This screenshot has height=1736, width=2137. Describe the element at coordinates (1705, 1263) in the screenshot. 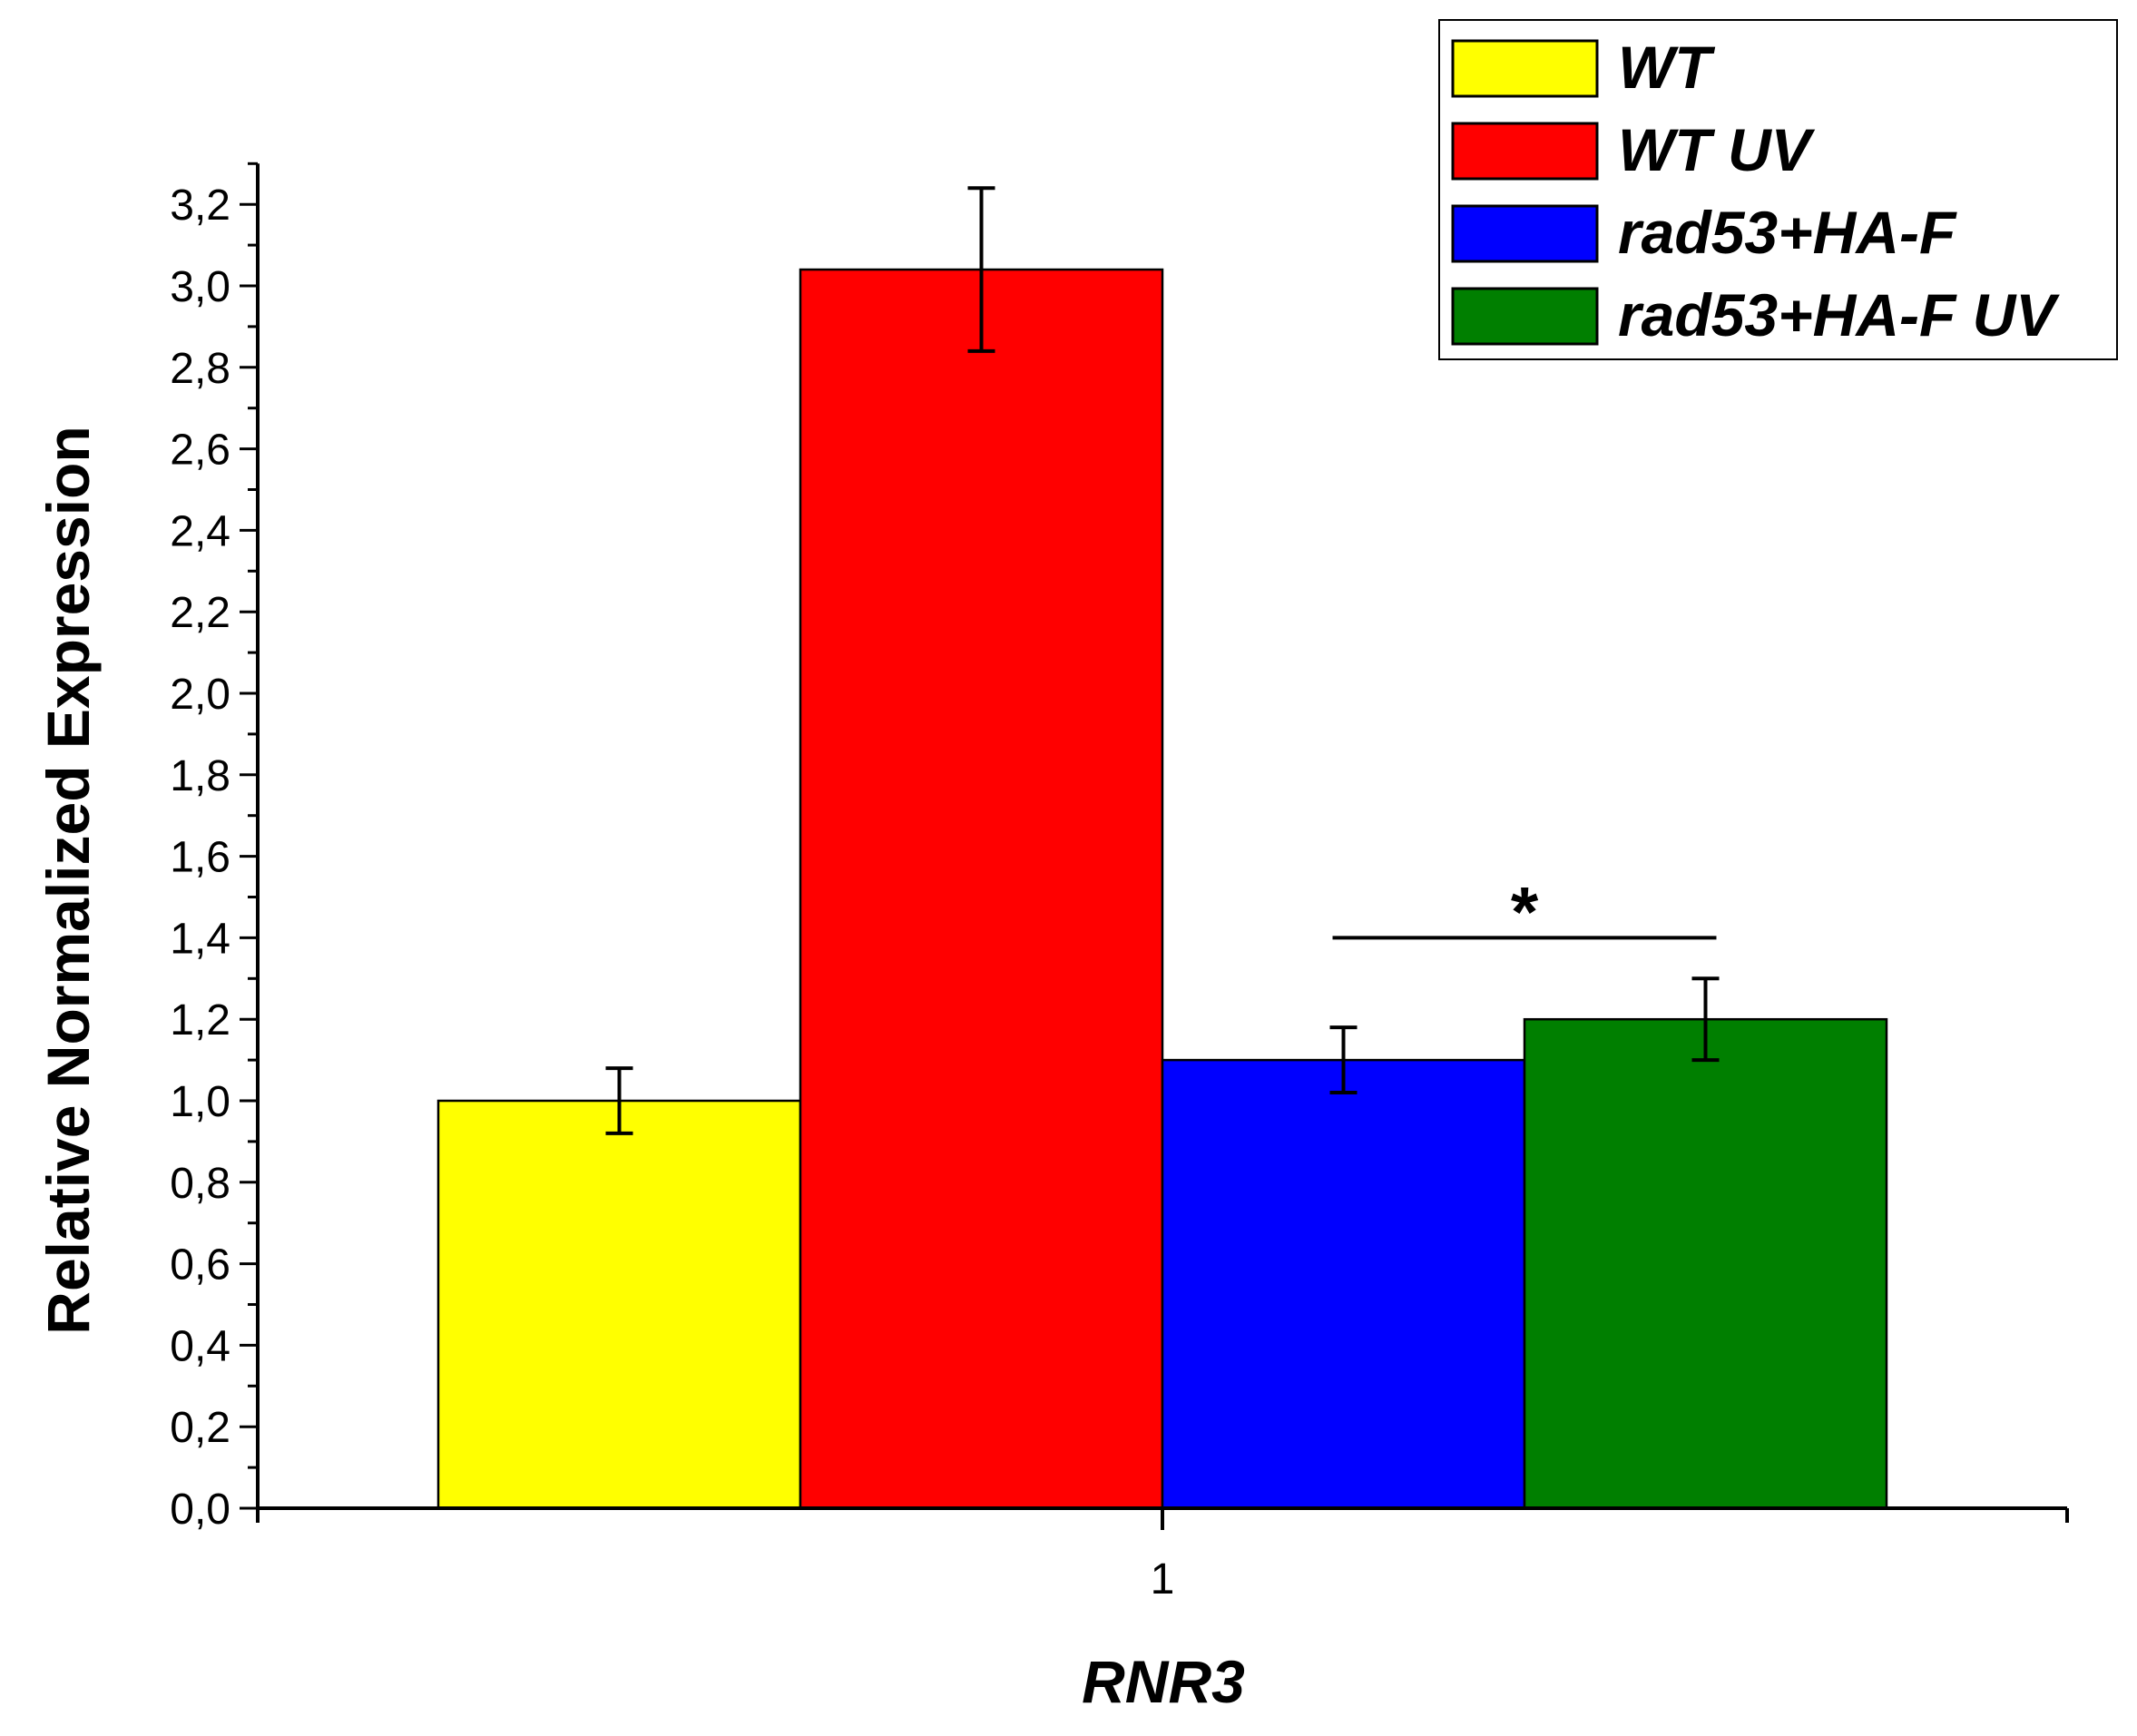

I see `bar-rad53-ha-f-uv` at that location.